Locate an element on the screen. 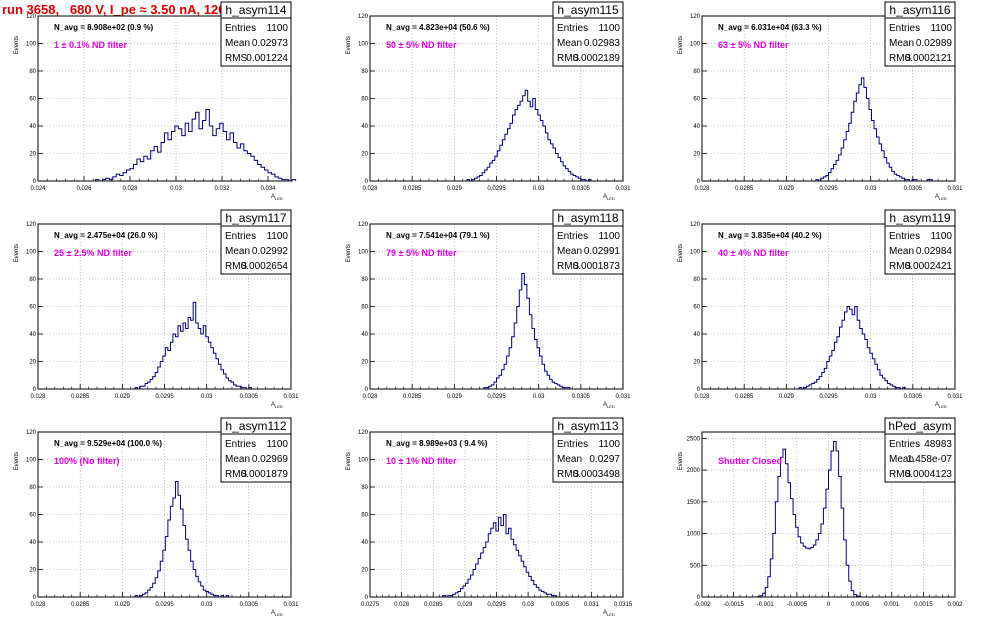 This screenshot has width=996, height=622. stat-value: 0.0297 is located at coordinates (604, 459).